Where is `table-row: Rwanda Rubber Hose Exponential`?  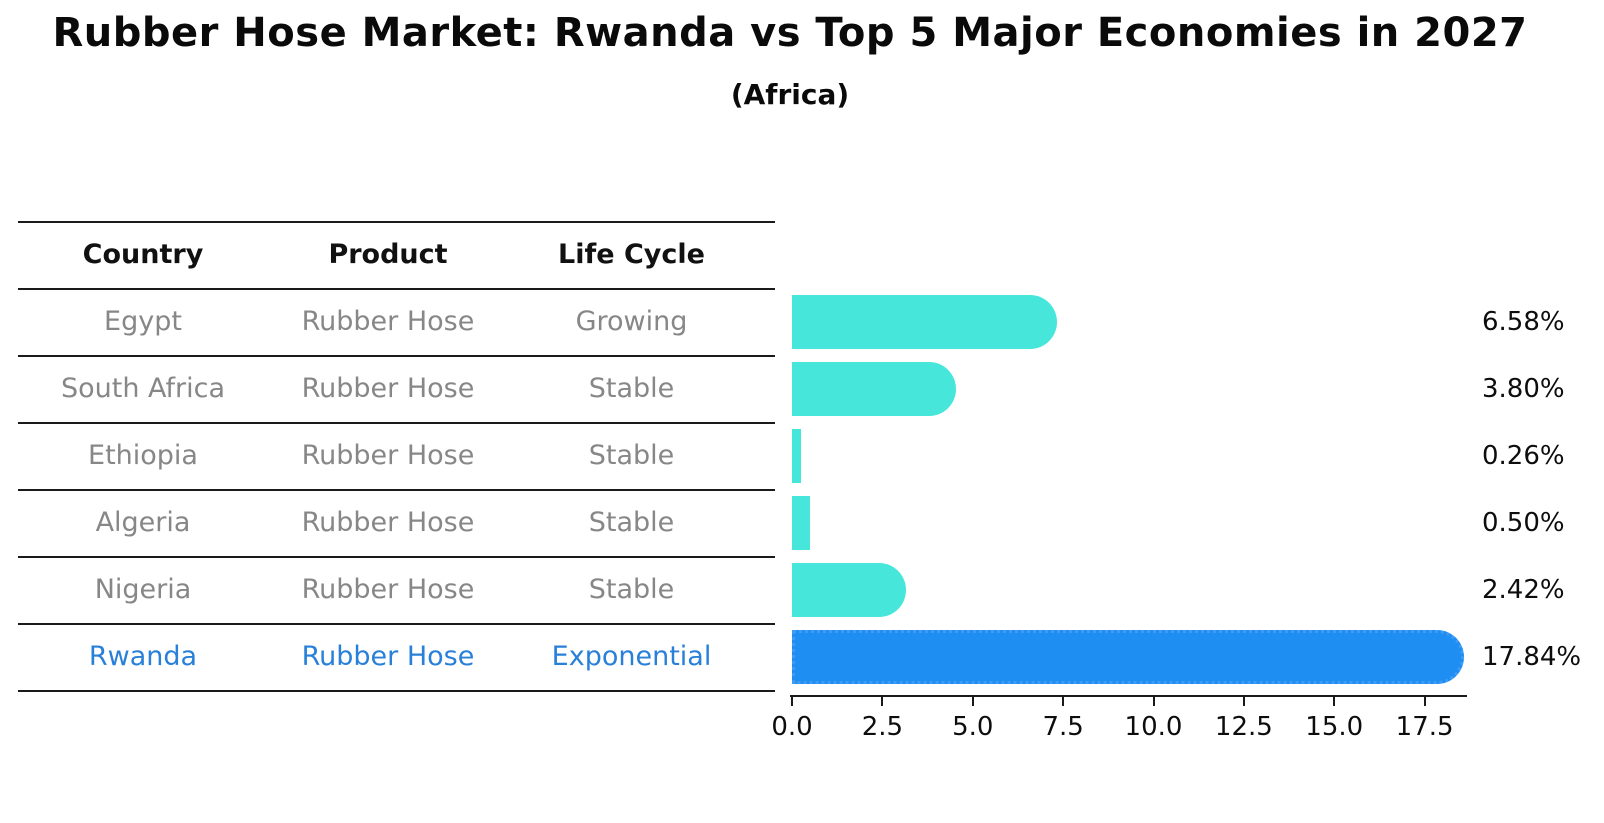 table-row: Rwanda Rubber Hose Exponential is located at coordinates (396, 656).